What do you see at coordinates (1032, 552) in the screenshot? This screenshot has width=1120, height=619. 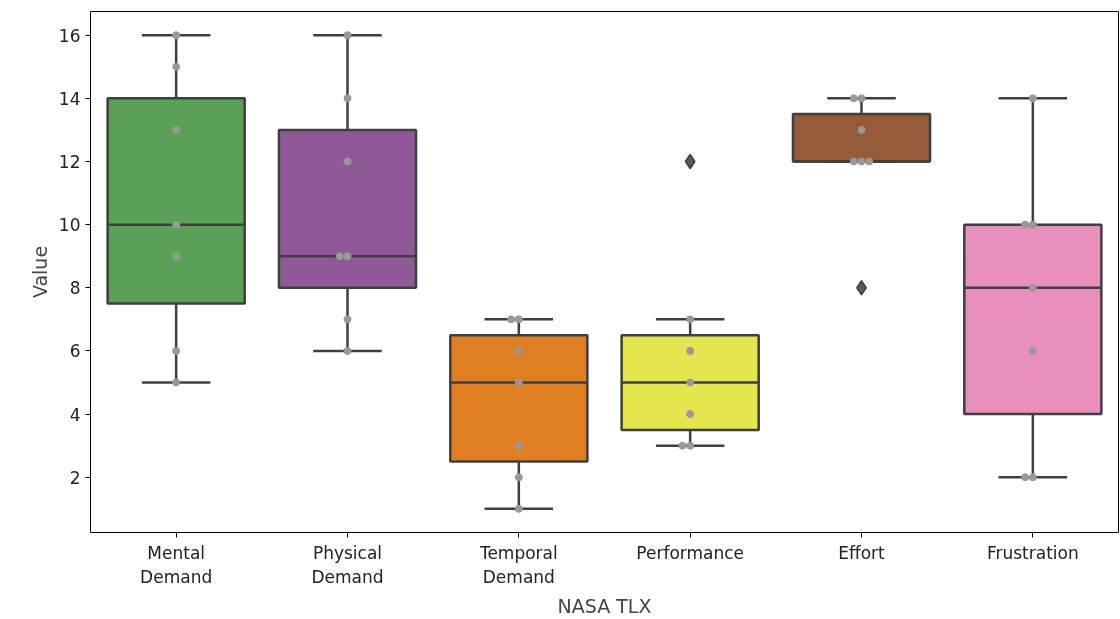 I see `x-tick-label: Frustration` at bounding box center [1032, 552].